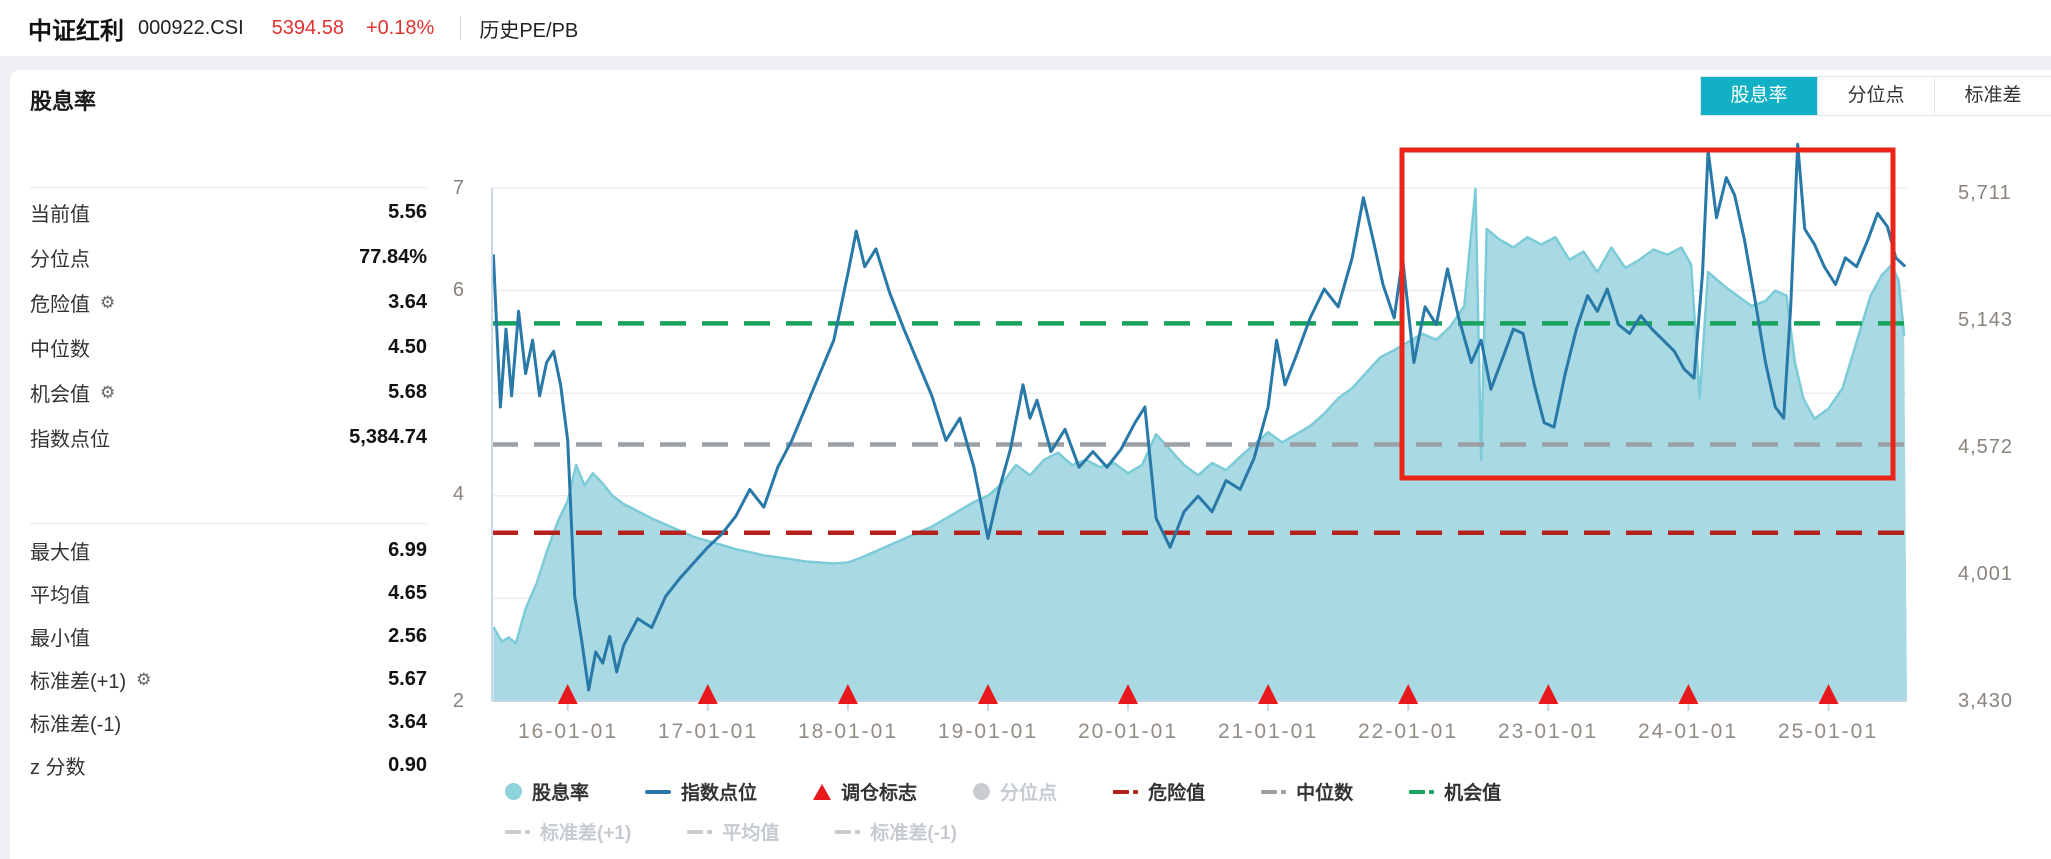  I want to click on header-bar: 中证红利 000922.CSI 5394.58 +0.18% 历史PE/PB, so click(1025, 28).